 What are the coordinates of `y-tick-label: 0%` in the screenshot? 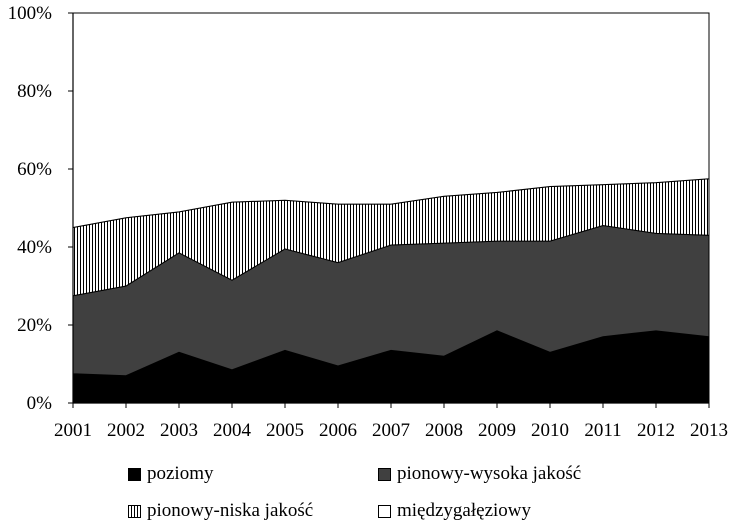 It's located at (40, 403).